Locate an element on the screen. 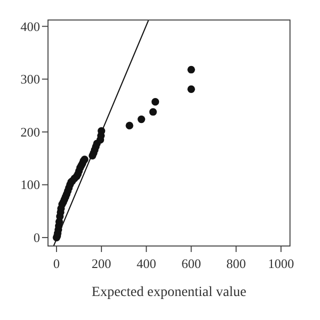 This screenshot has height=320, width=320. x-tick-label: 600 is located at coordinates (191, 263).